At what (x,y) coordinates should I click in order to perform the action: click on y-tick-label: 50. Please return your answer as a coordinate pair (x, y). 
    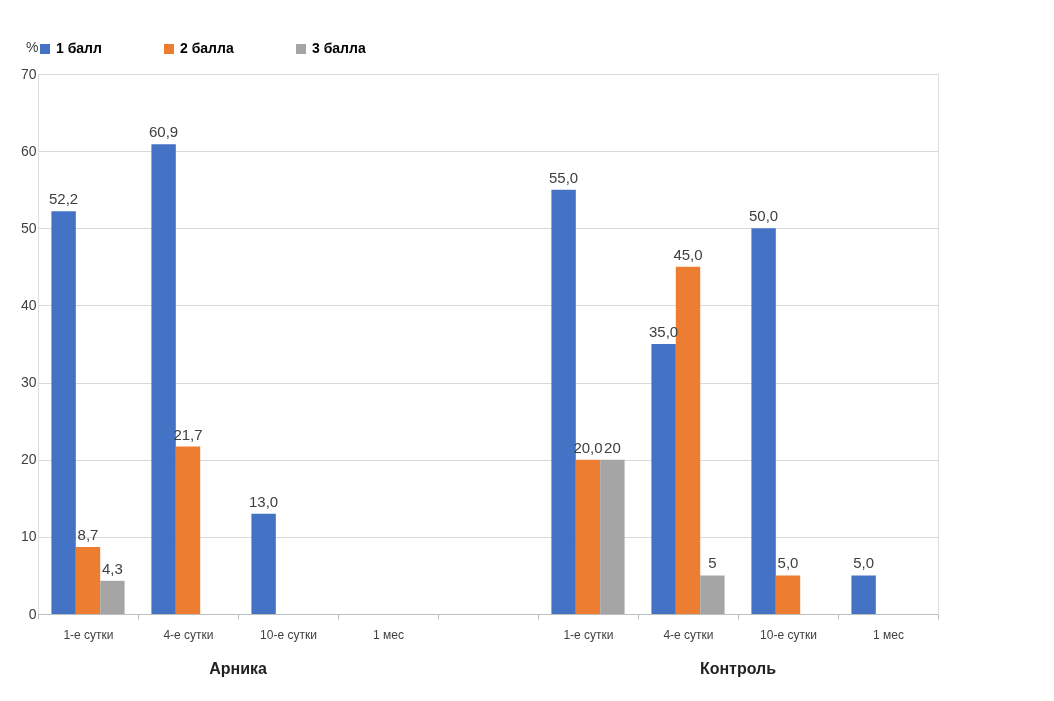
    Looking at the image, I should click on (28, 227).